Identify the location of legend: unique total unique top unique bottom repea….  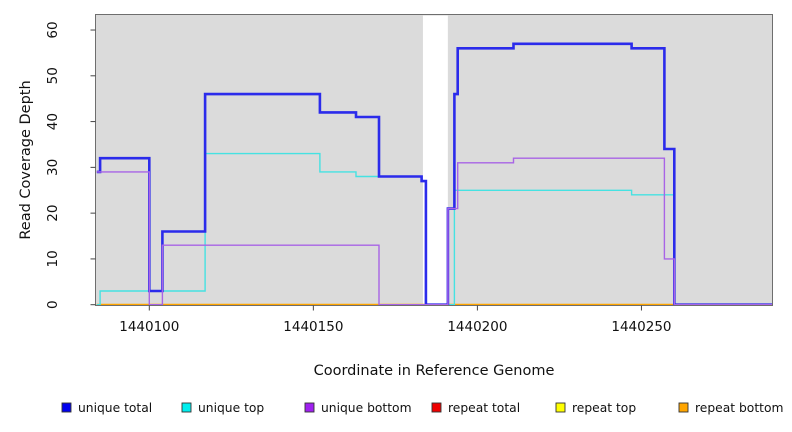
(422, 408).